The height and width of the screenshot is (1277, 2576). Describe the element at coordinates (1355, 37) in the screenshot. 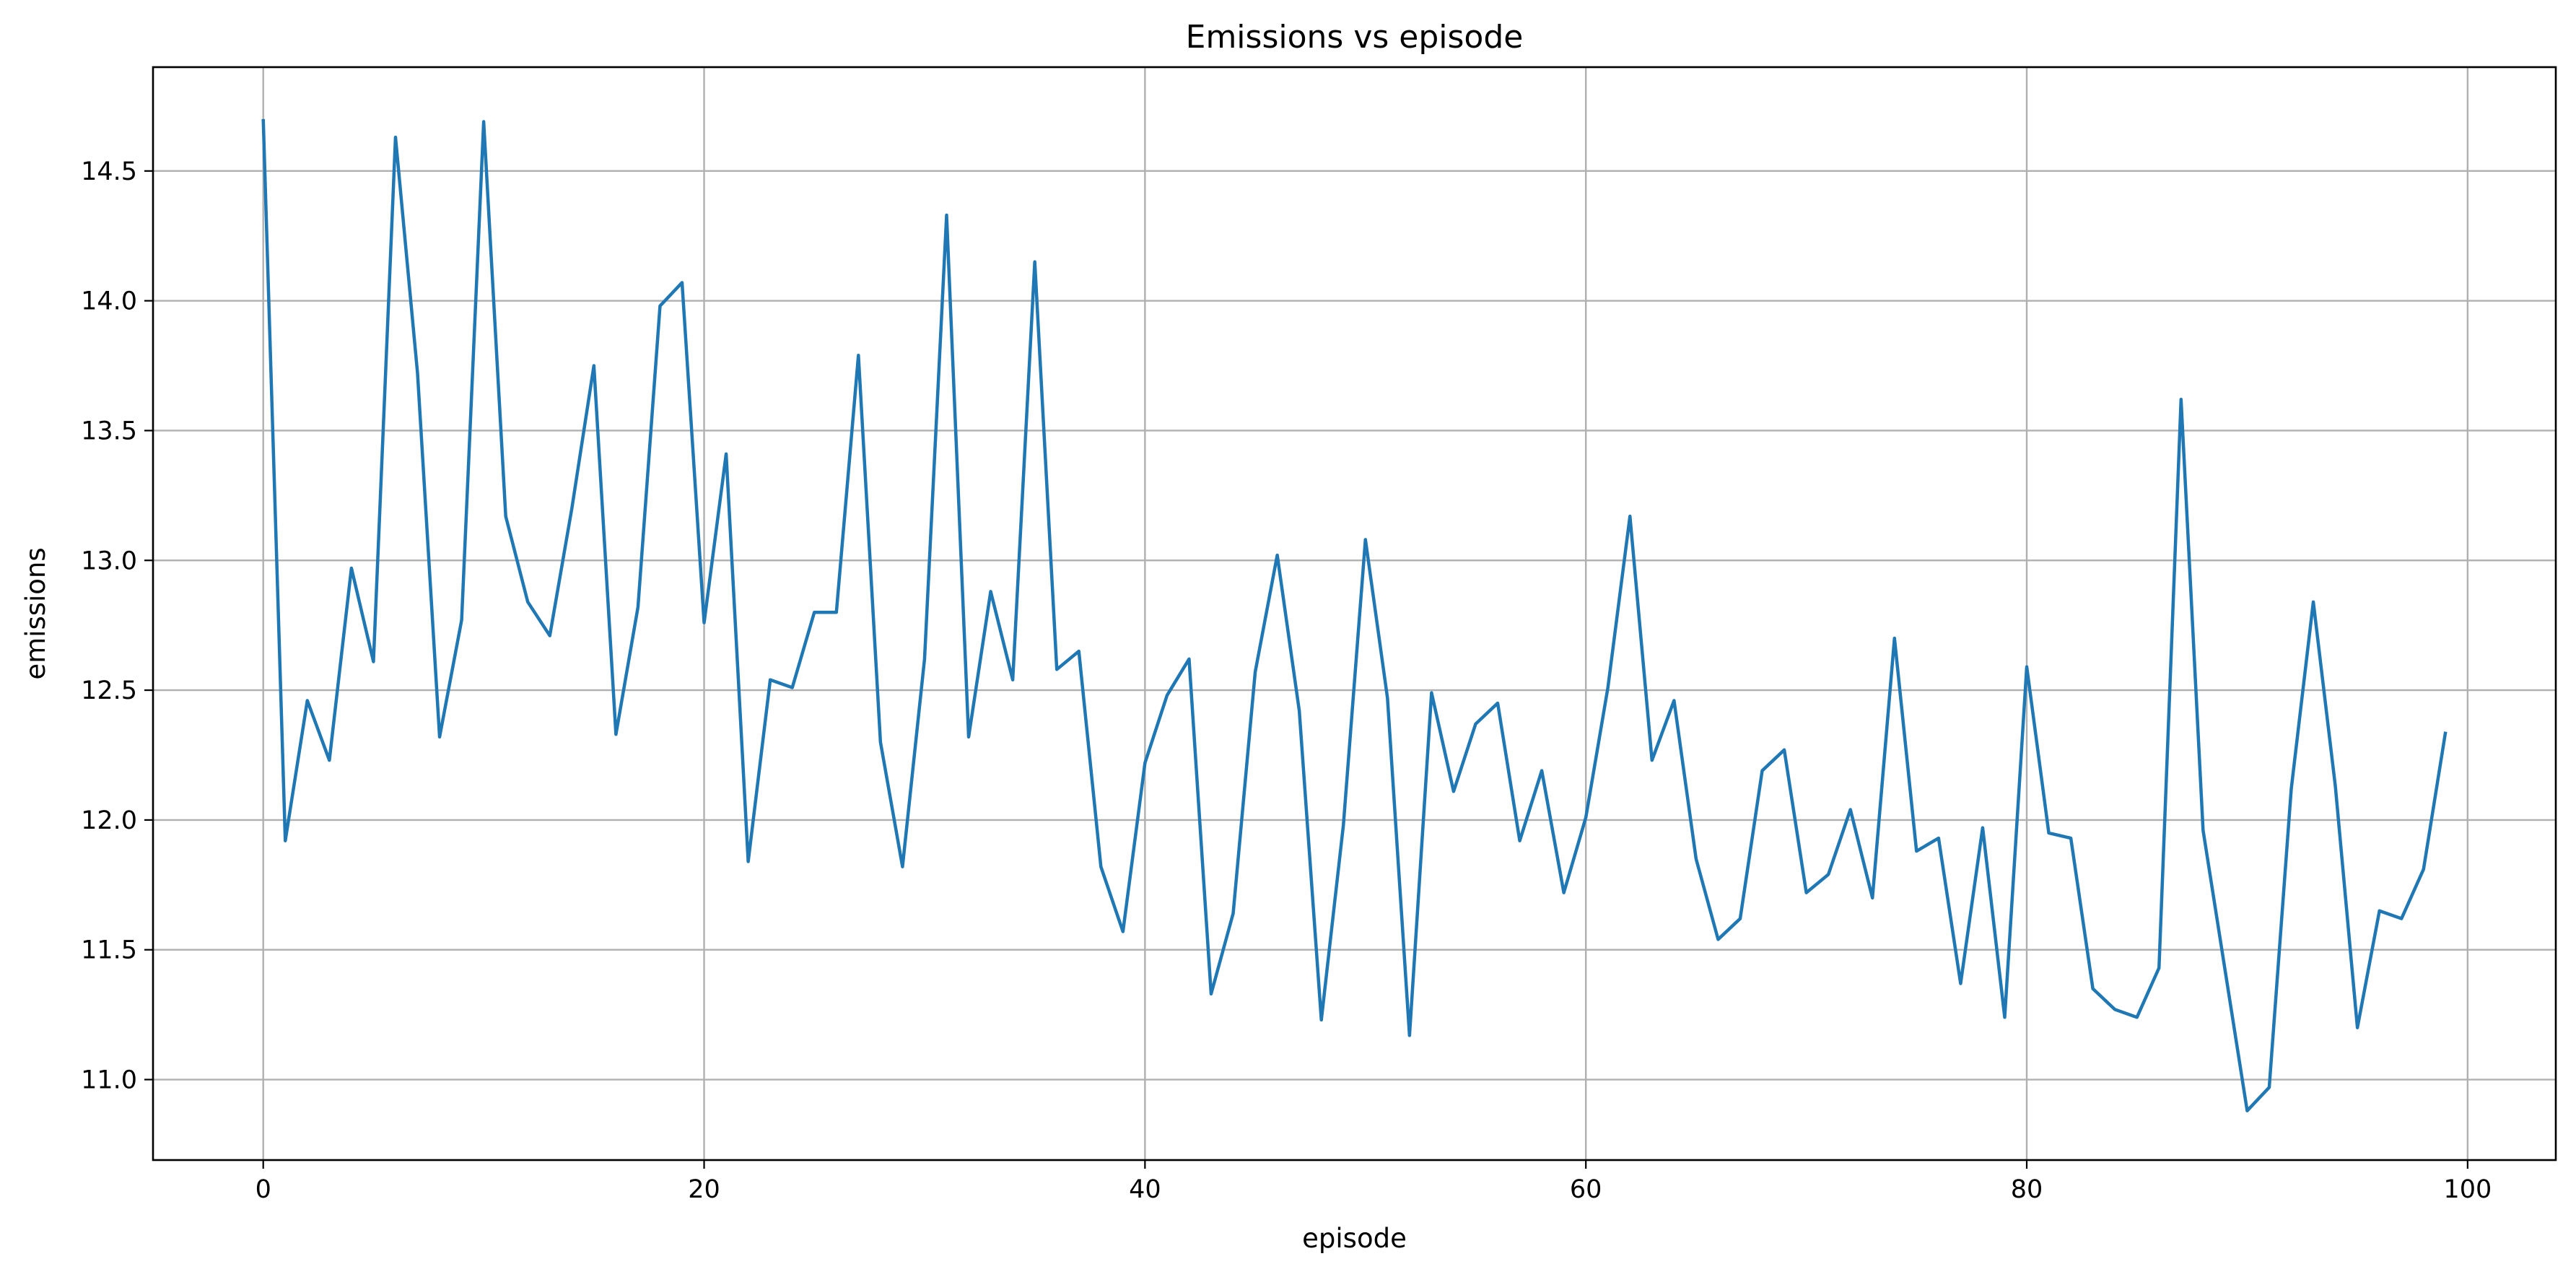

I see `chart-title: Emissions vs episode` at that location.